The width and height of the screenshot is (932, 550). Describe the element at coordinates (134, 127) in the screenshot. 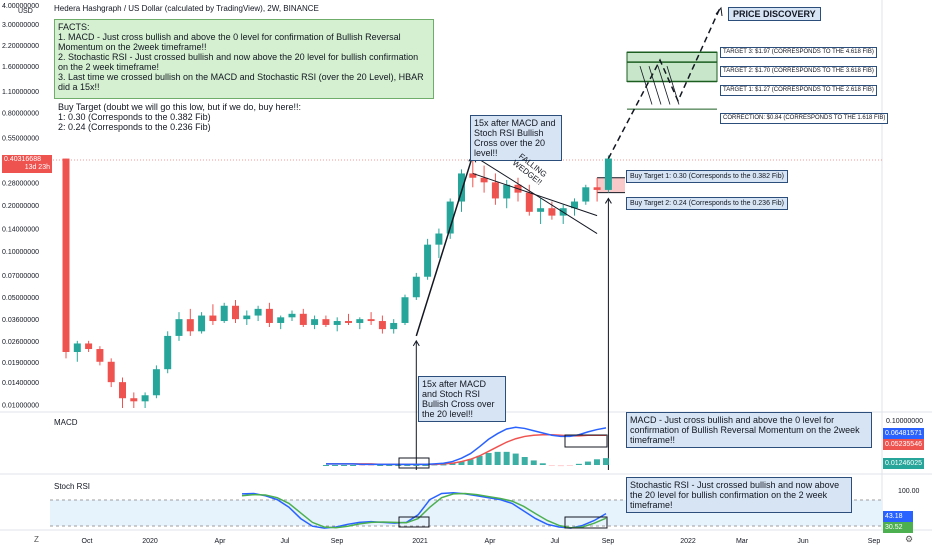

I see `facts-line: 2: 0.24 (Corresponds to the 0.236 Fib)` at that location.